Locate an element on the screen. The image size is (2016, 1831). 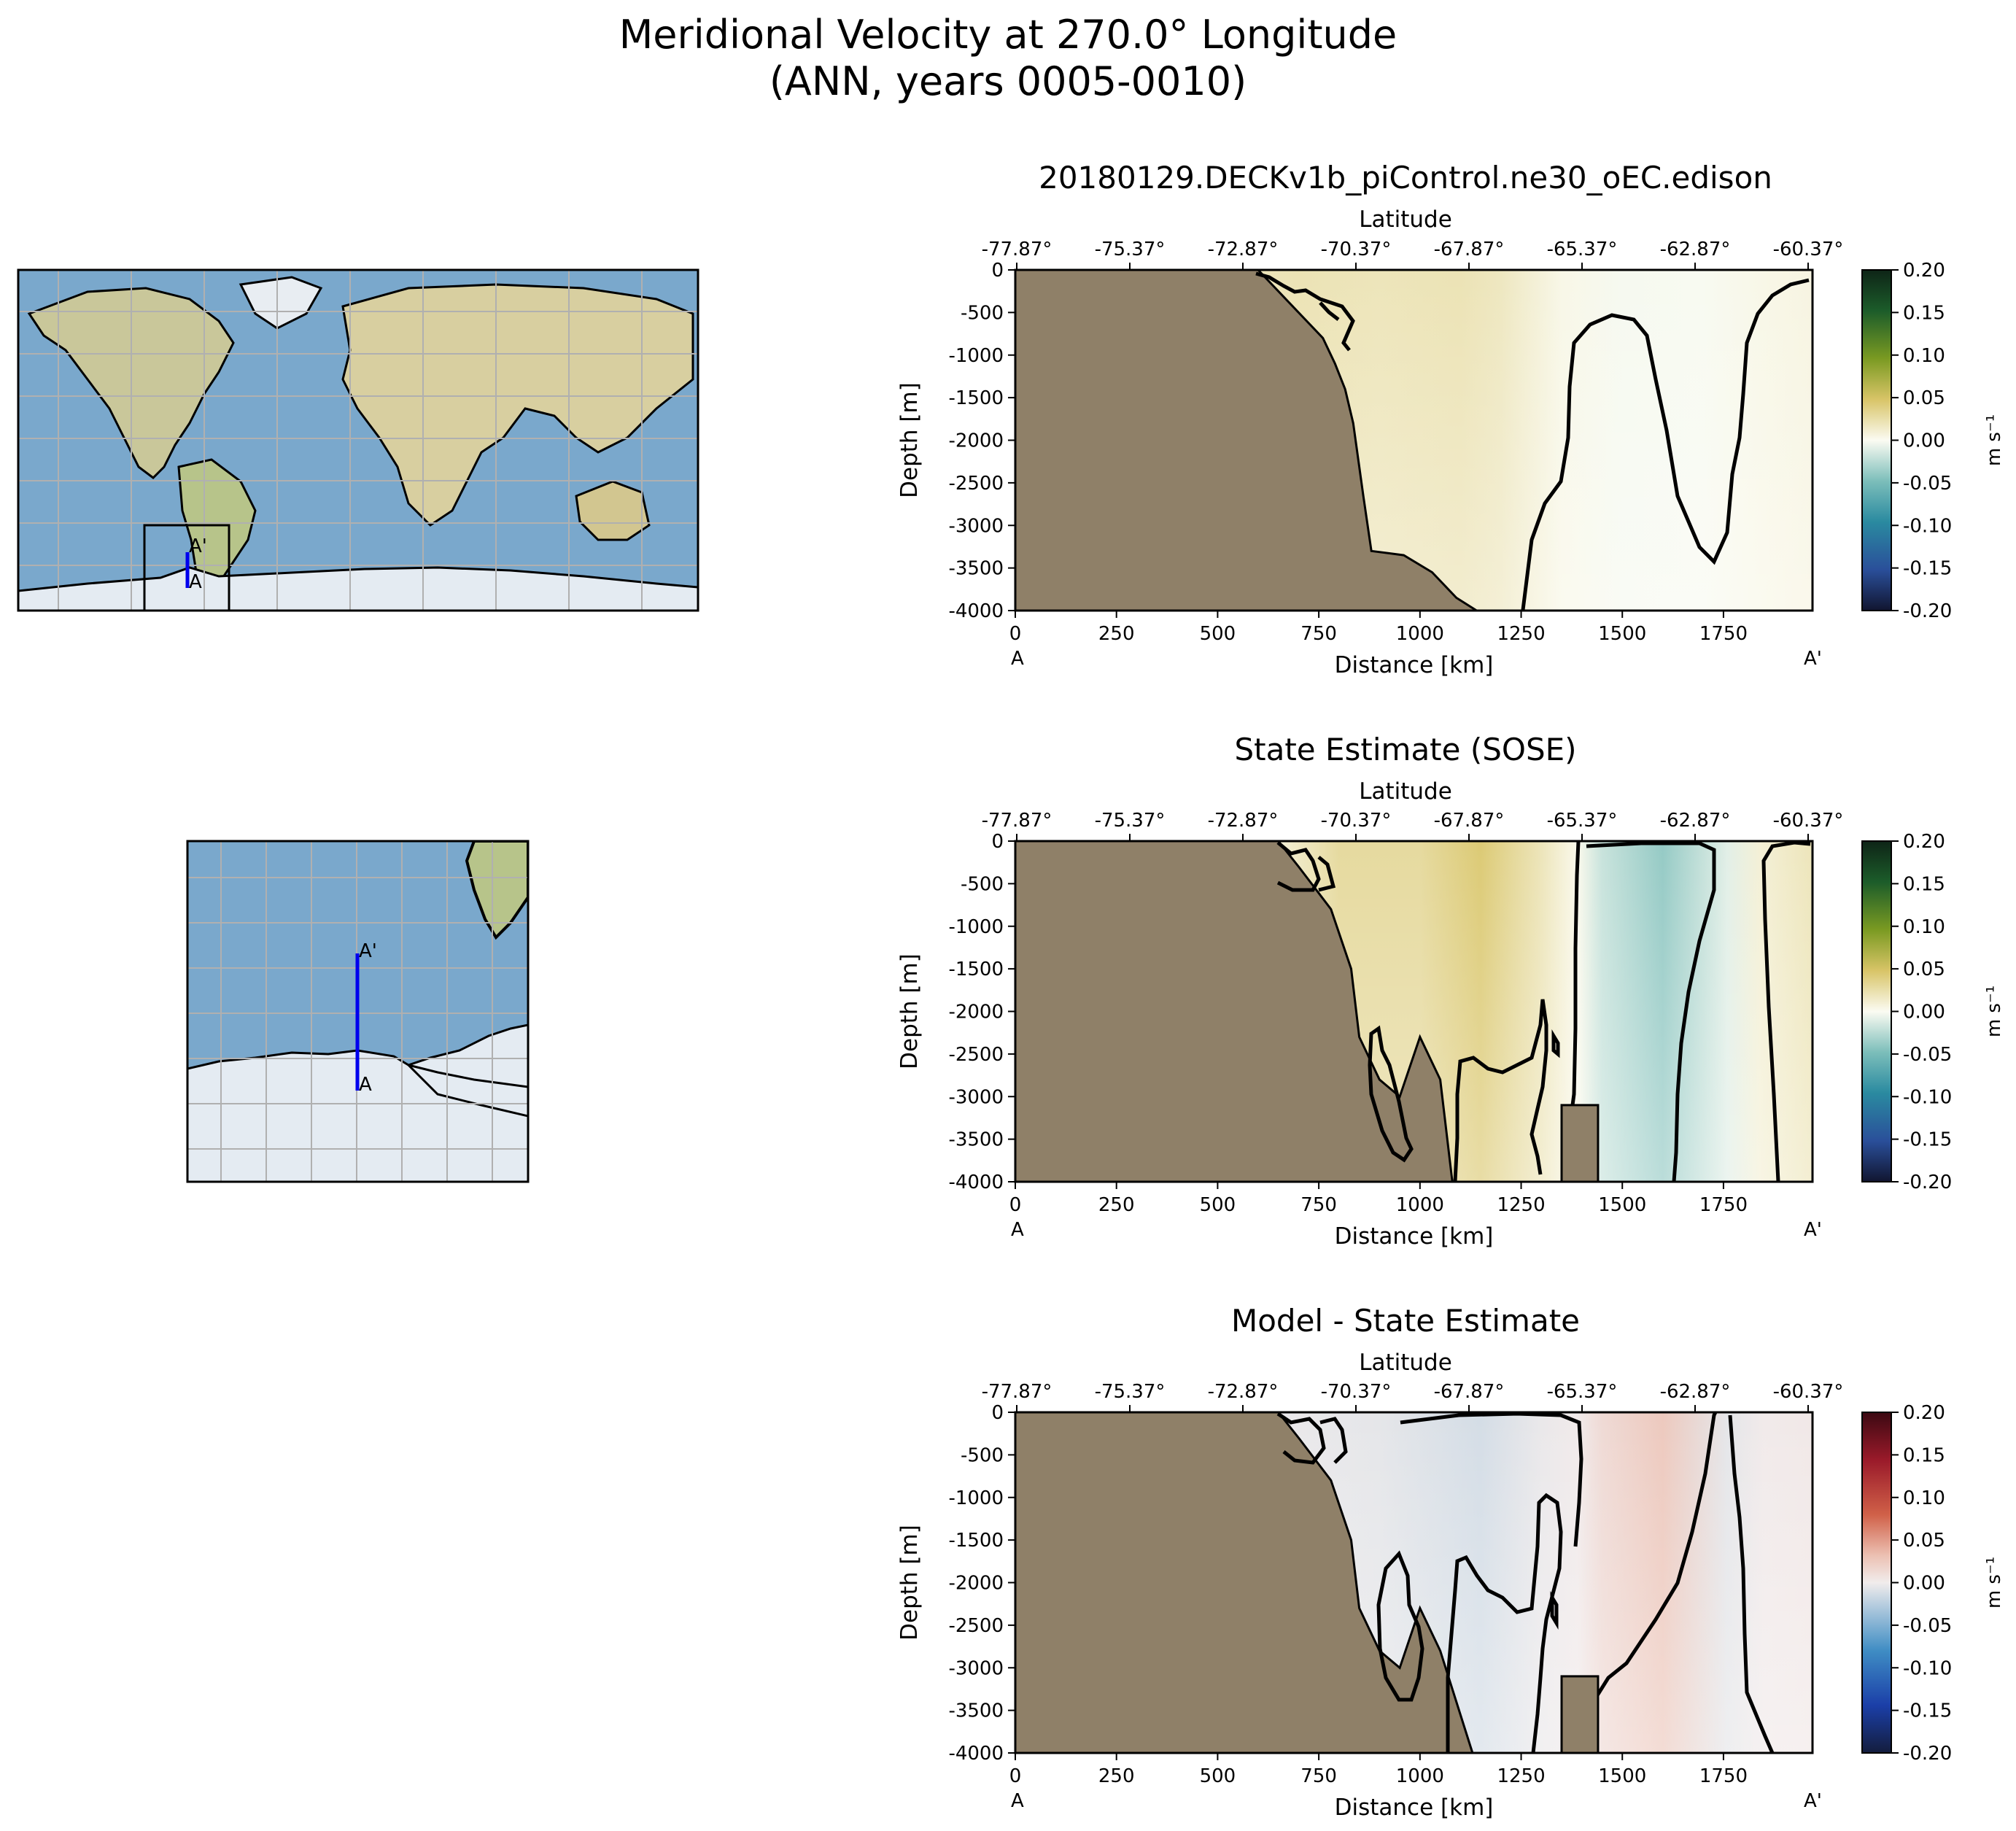
global-gridlines is located at coordinates (358, 440).